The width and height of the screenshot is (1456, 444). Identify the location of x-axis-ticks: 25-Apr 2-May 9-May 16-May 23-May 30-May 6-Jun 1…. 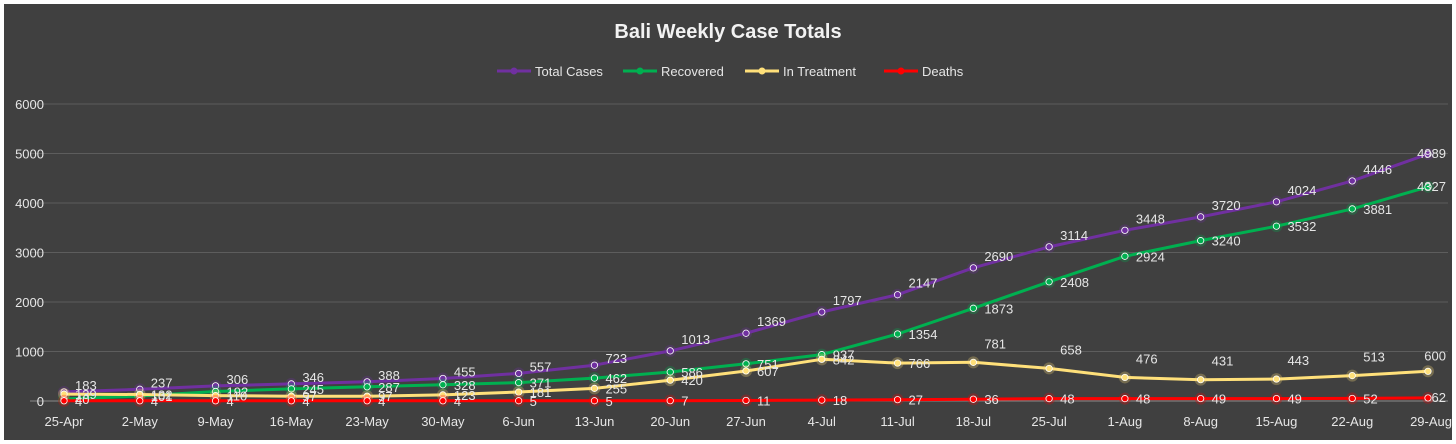
(748, 421).